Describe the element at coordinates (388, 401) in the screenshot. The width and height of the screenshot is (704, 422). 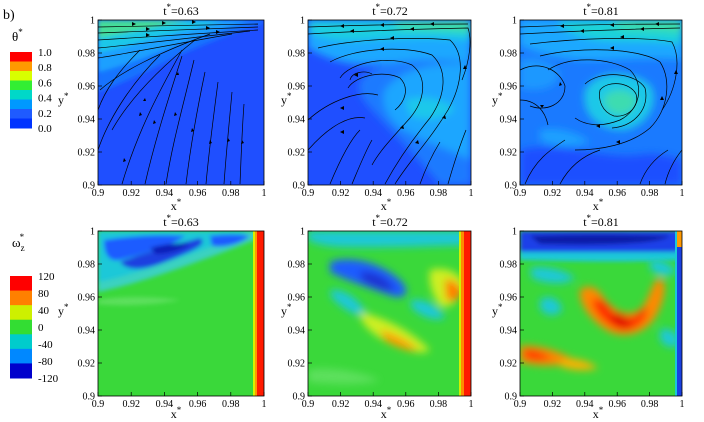
I see `x-ticks-p4: 0.9 0.92 0.94 0.96 0.98 1` at that location.